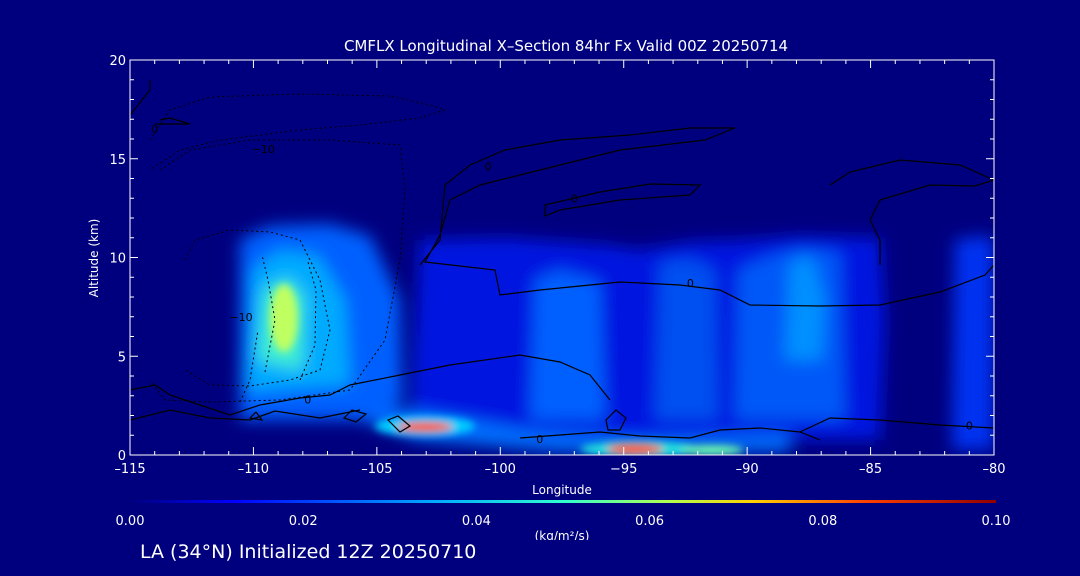 This screenshot has height=576, width=1080. I want to click on flux-region-east, so click(973, 343).